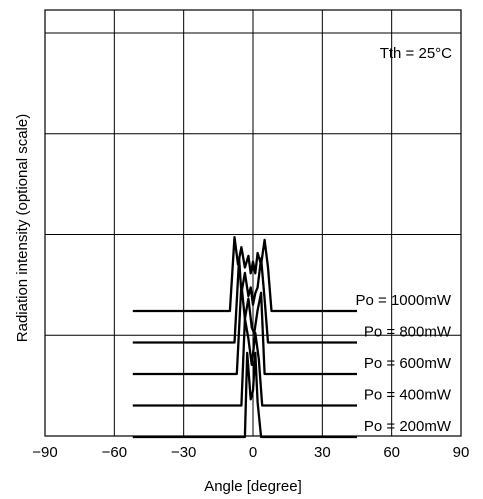 The height and width of the screenshot is (499, 483). What do you see at coordinates (461, 452) in the screenshot?
I see `x-tick-label: 90` at bounding box center [461, 452].